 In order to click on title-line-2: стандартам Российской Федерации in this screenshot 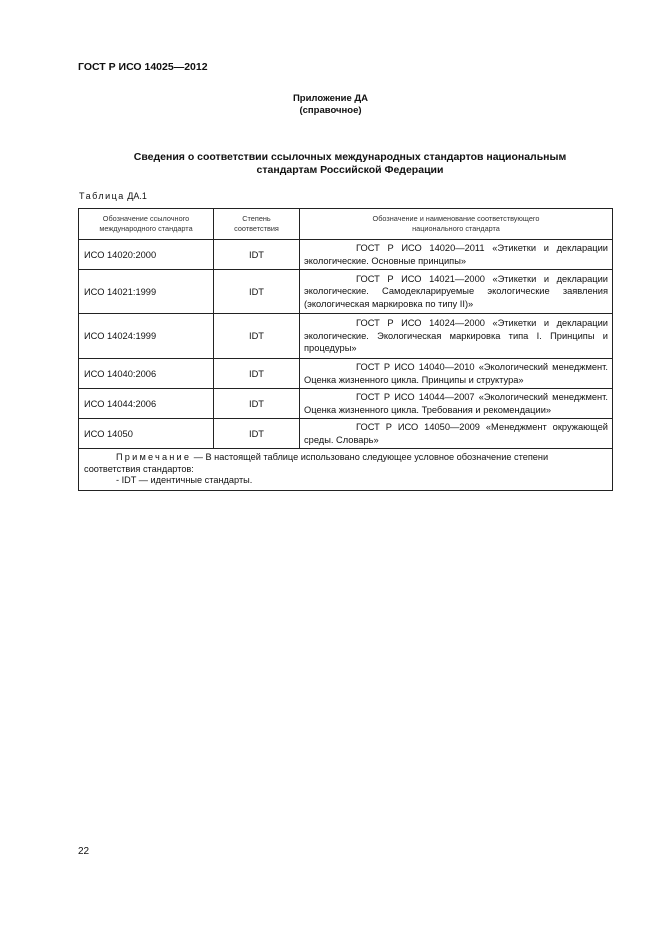, I will do `click(350, 170)`.